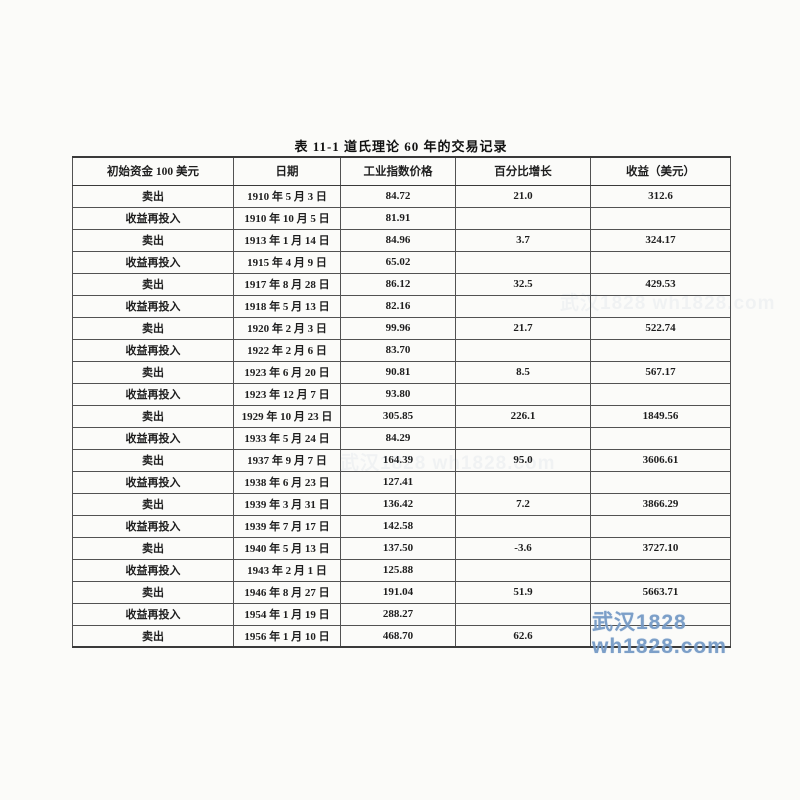  What do you see at coordinates (523, 592) in the screenshot?
I see `cell-pct: 51.9` at bounding box center [523, 592].